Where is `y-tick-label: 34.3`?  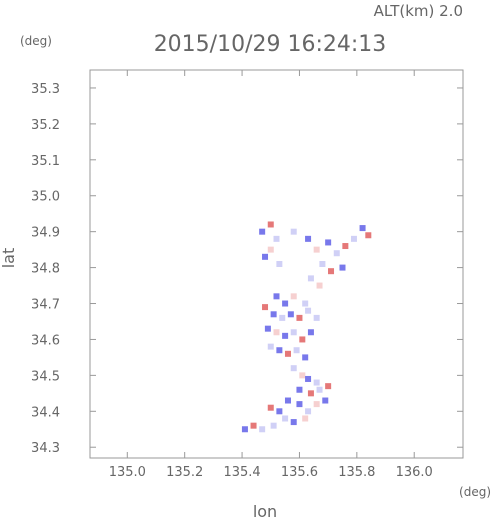 y-tick-label: 34.3 is located at coordinates (45, 448).